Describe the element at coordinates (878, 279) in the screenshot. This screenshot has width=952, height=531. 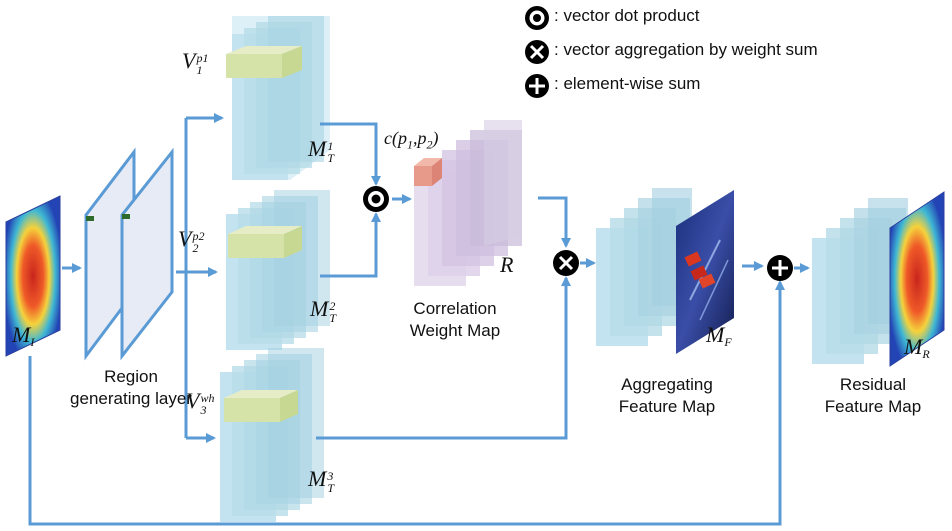
I see `residual-feature-map` at that location.